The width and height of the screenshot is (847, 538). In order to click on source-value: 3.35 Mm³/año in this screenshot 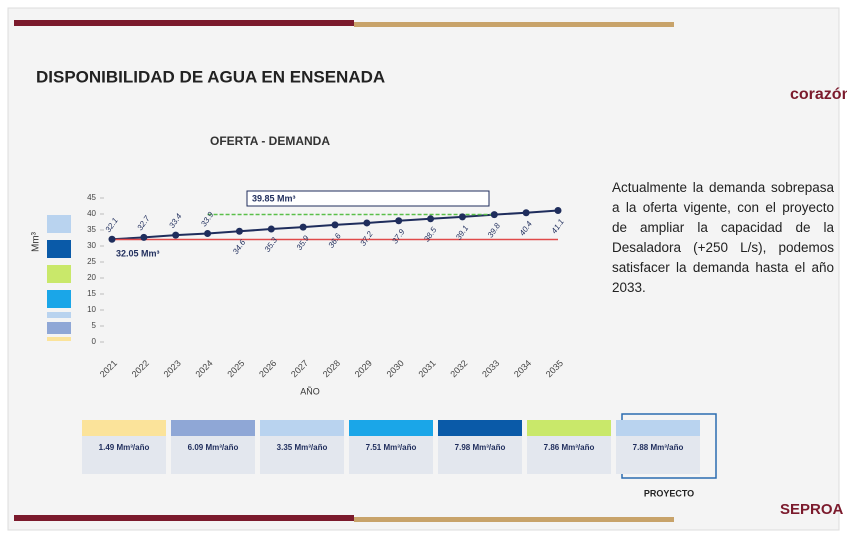, I will do `click(302, 447)`.